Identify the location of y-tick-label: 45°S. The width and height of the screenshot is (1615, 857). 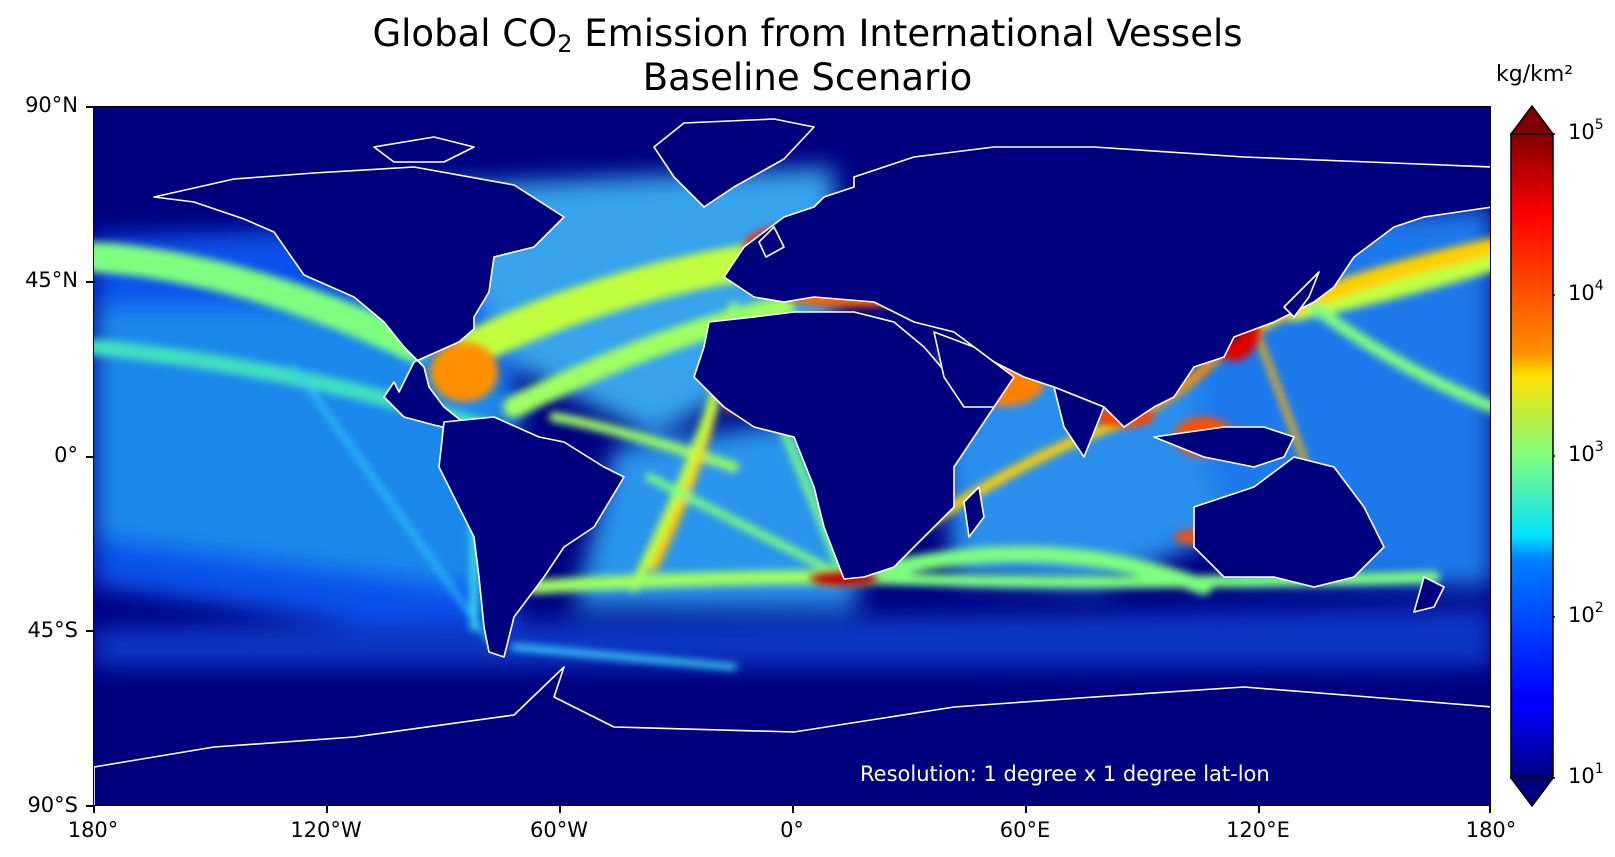
(52, 630).